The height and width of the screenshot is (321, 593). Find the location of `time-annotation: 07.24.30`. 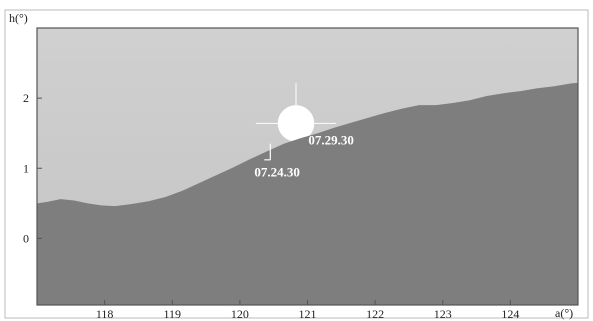

time-annotation: 07.24.30 is located at coordinates (277, 172).